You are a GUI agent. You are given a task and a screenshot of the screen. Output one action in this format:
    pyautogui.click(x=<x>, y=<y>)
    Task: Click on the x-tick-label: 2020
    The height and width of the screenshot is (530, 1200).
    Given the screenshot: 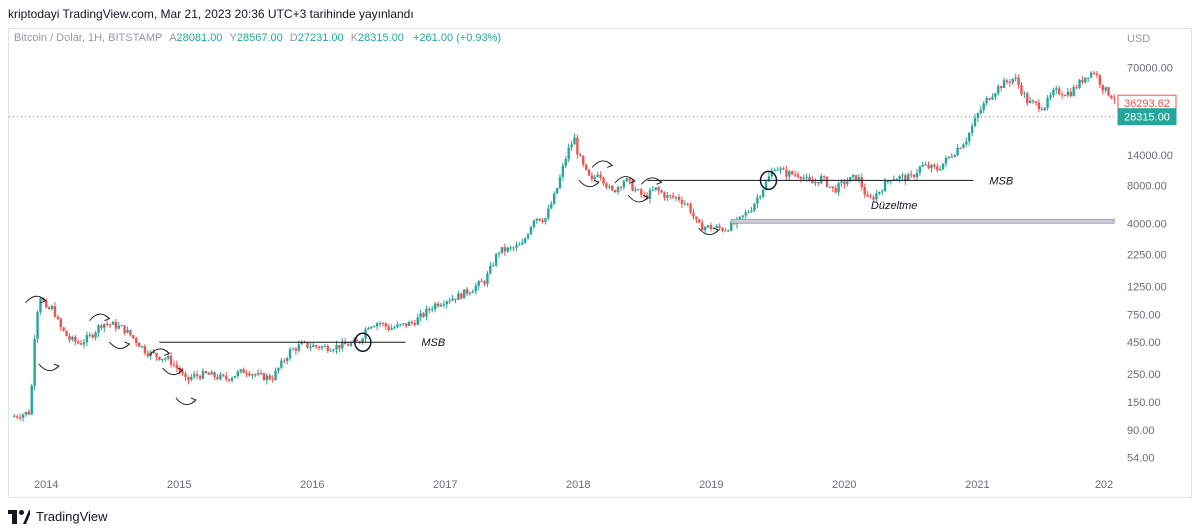 What is the action you would take?
    pyautogui.click(x=844, y=485)
    